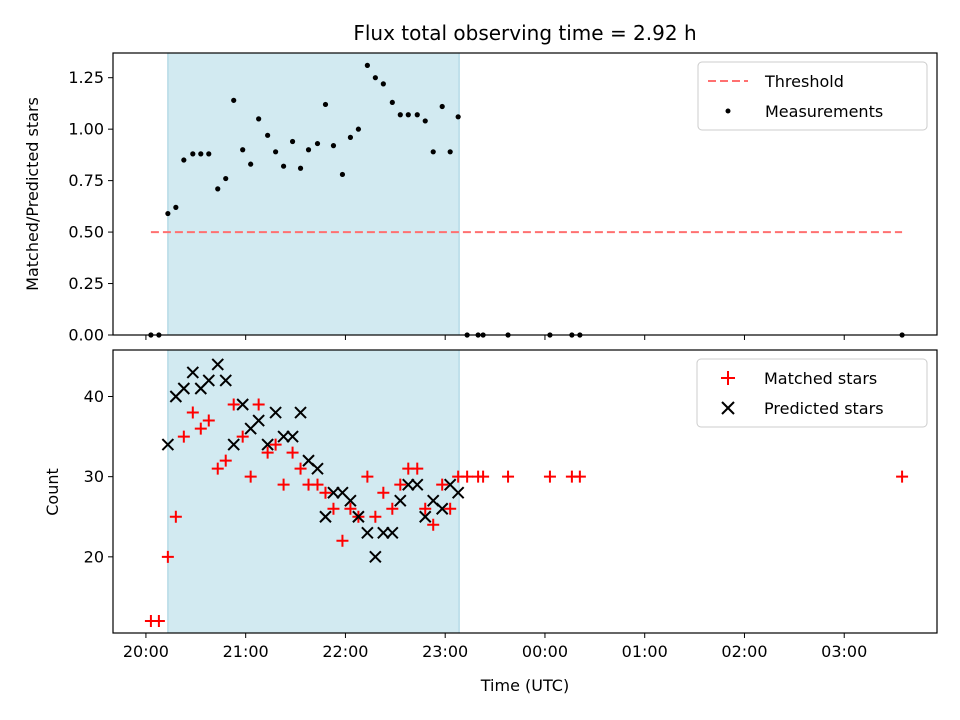  I want to click on legend-matched-swatch, so click(728, 378).